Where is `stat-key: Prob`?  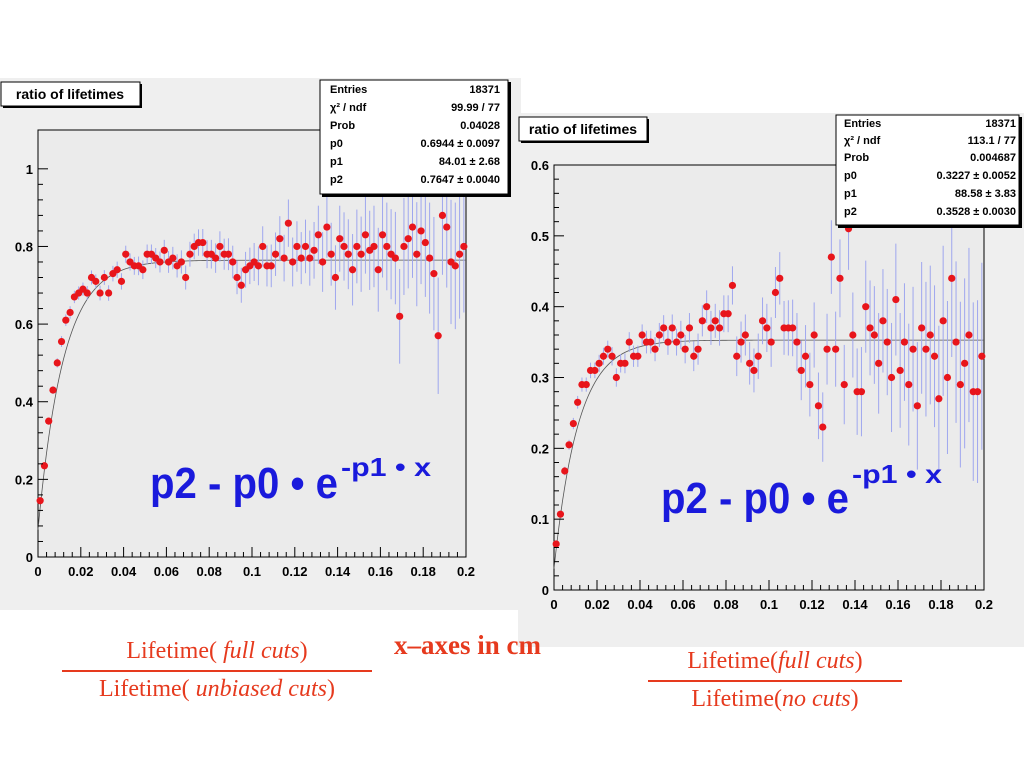 stat-key: Prob is located at coordinates (342, 126).